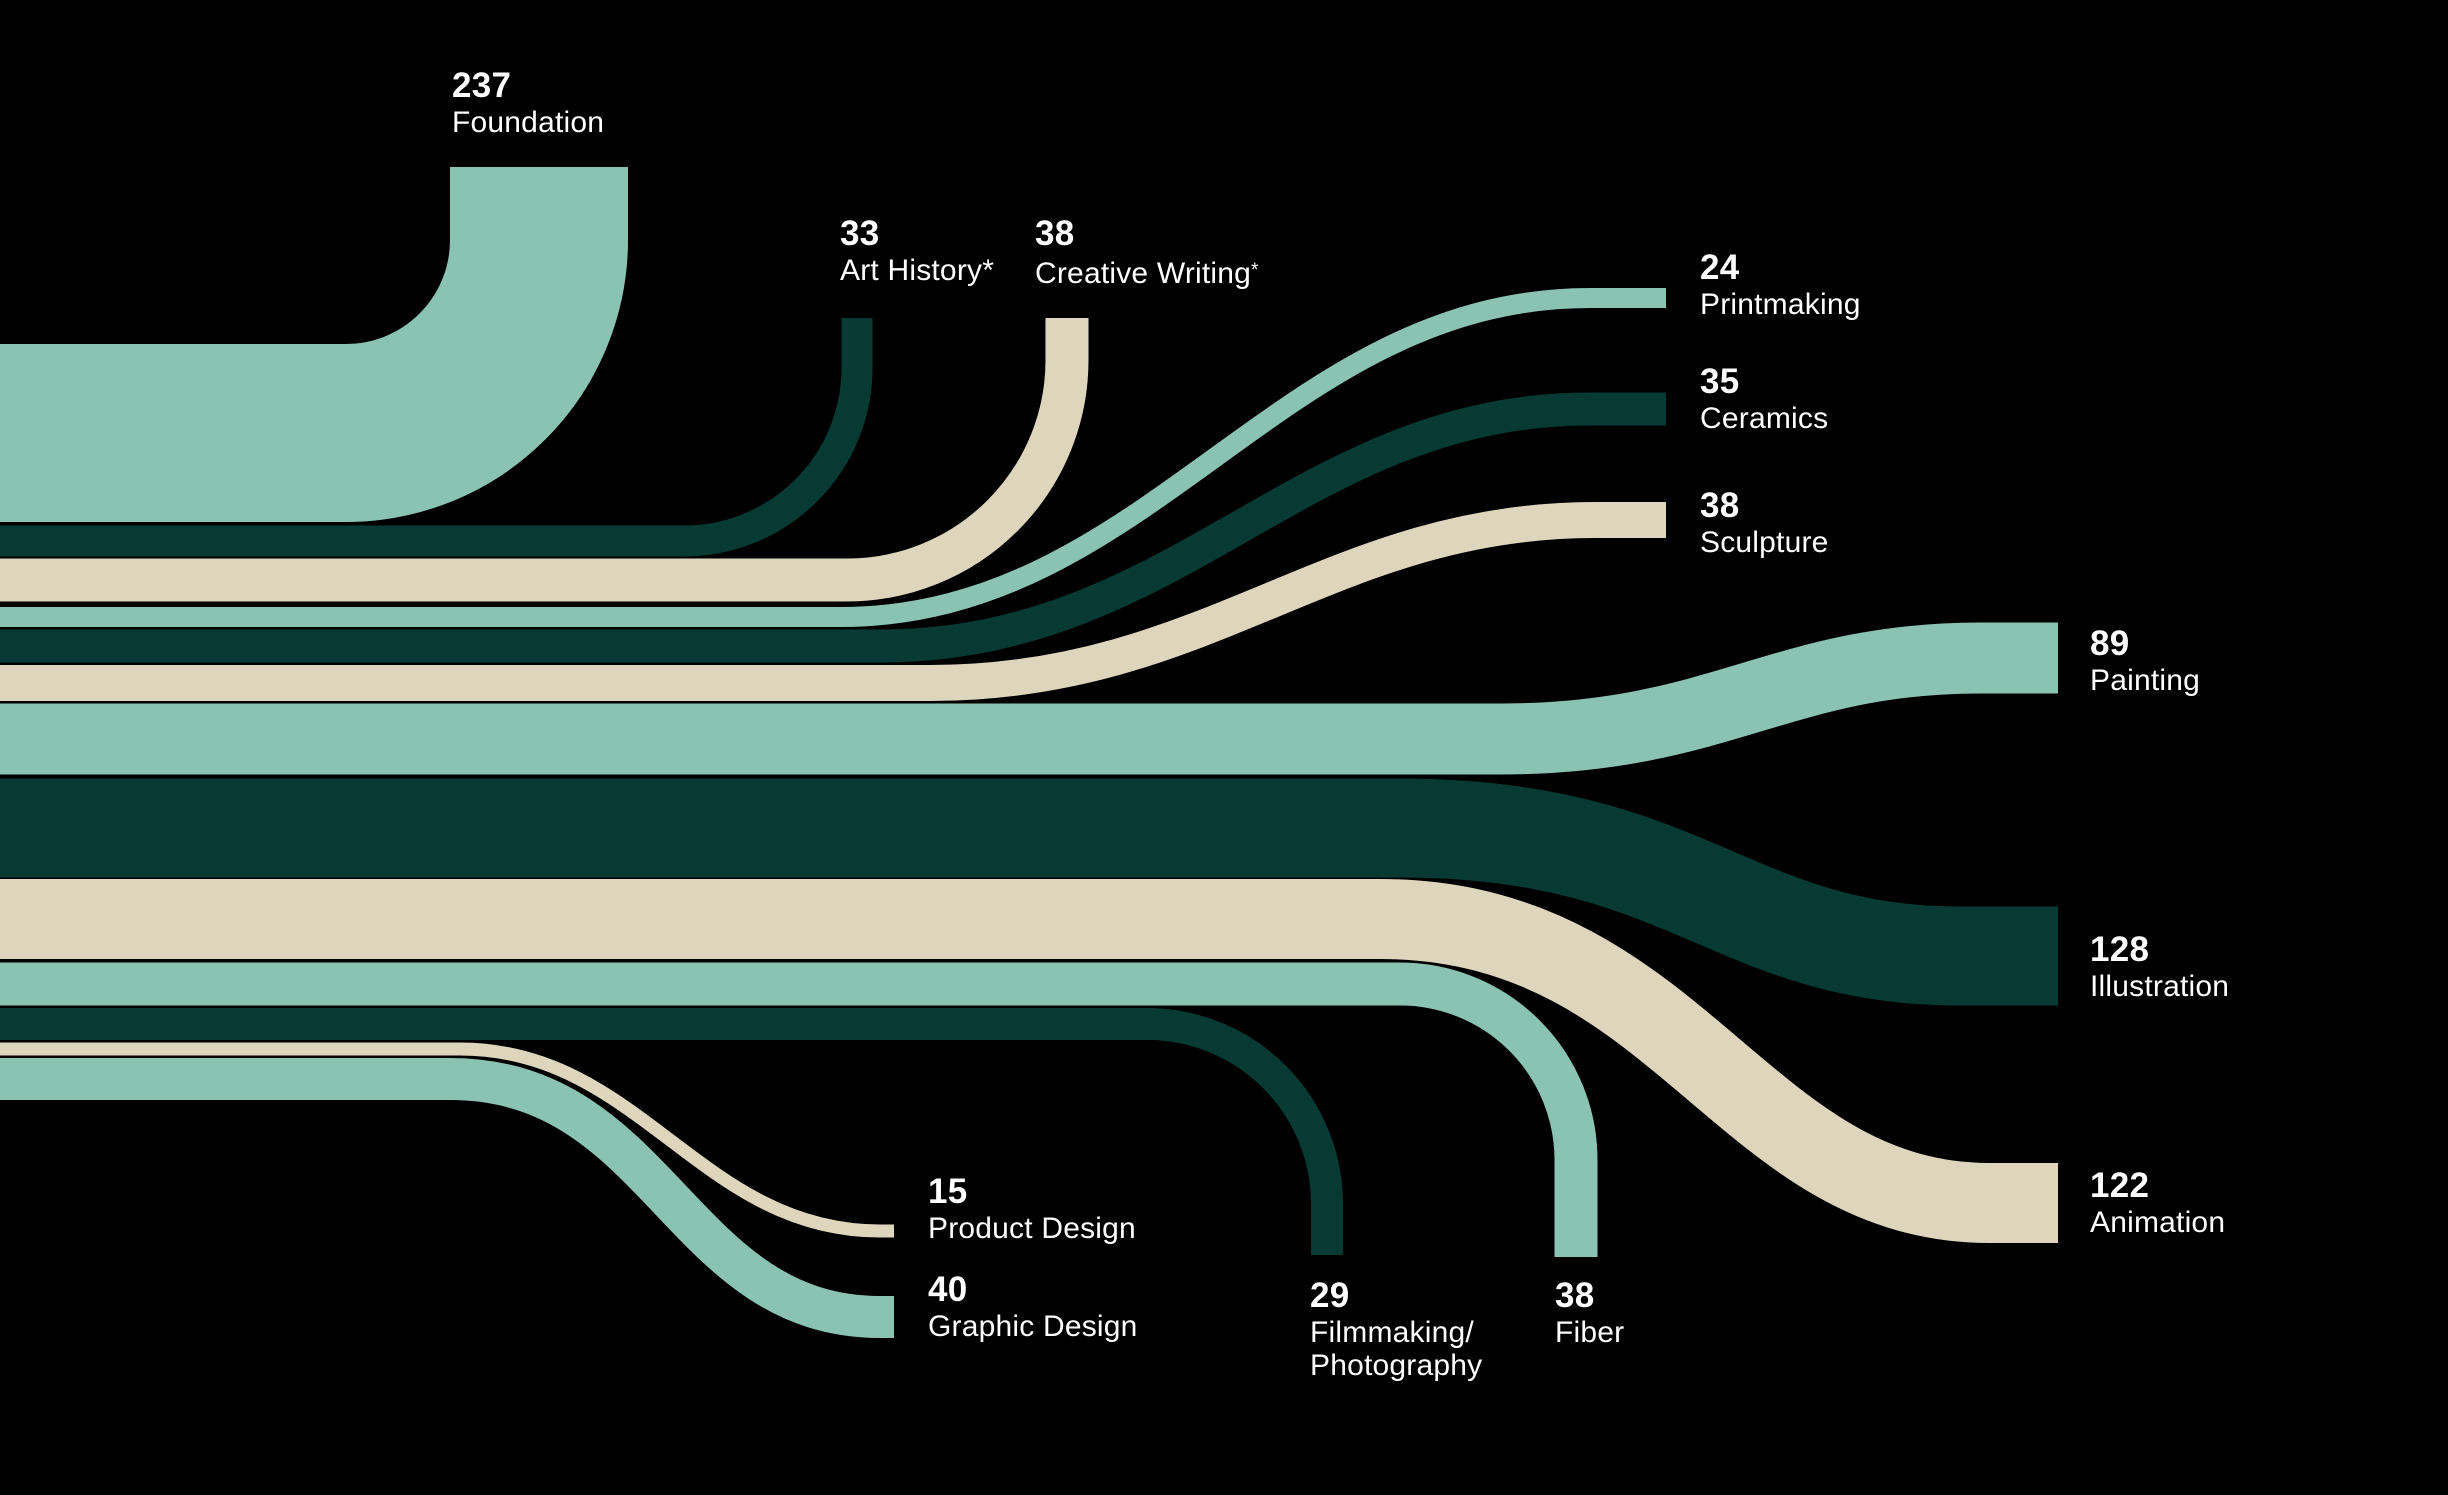 The image size is (2448, 1495). Describe the element at coordinates (1764, 418) in the screenshot. I see `flow-name: Ceramics` at that location.